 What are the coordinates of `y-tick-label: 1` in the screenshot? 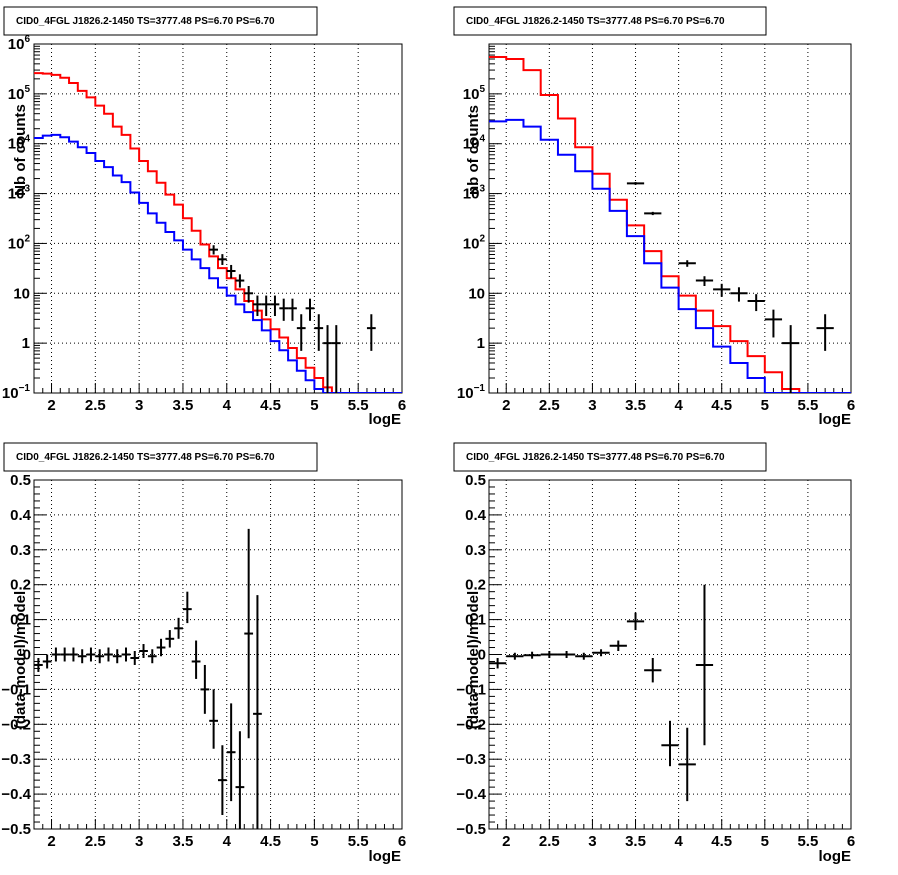 It's located at (481, 343).